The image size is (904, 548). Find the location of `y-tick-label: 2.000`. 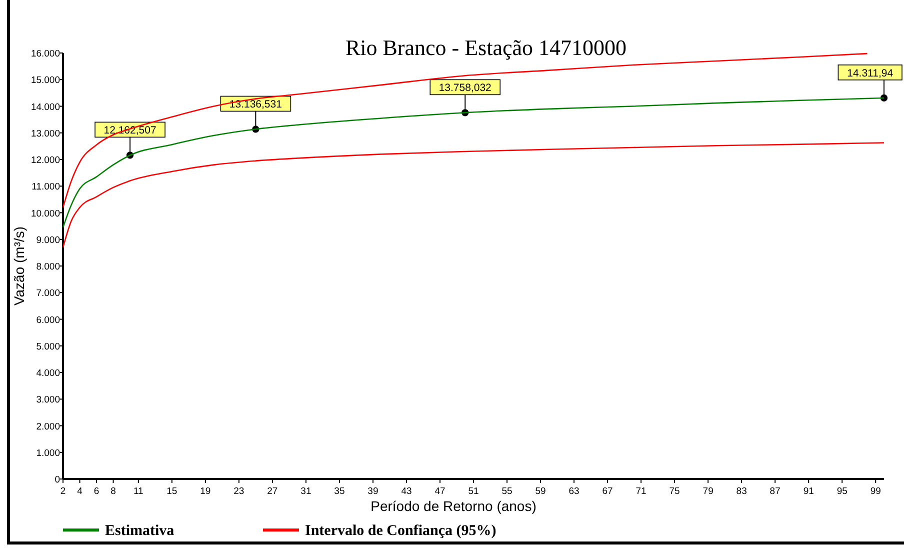

y-tick-label: 2.000 is located at coordinates (48, 426).